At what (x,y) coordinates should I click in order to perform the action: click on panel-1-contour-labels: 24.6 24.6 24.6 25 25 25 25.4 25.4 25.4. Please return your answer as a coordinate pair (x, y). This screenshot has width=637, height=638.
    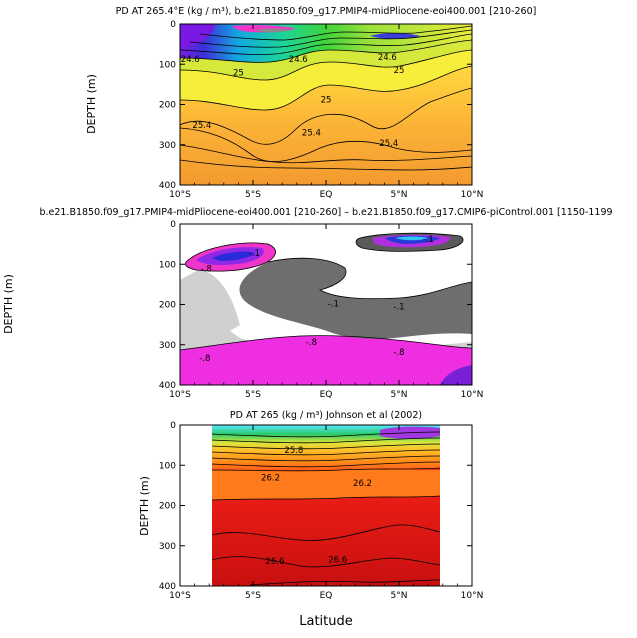
    Looking at the image, I should click on (293, 101).